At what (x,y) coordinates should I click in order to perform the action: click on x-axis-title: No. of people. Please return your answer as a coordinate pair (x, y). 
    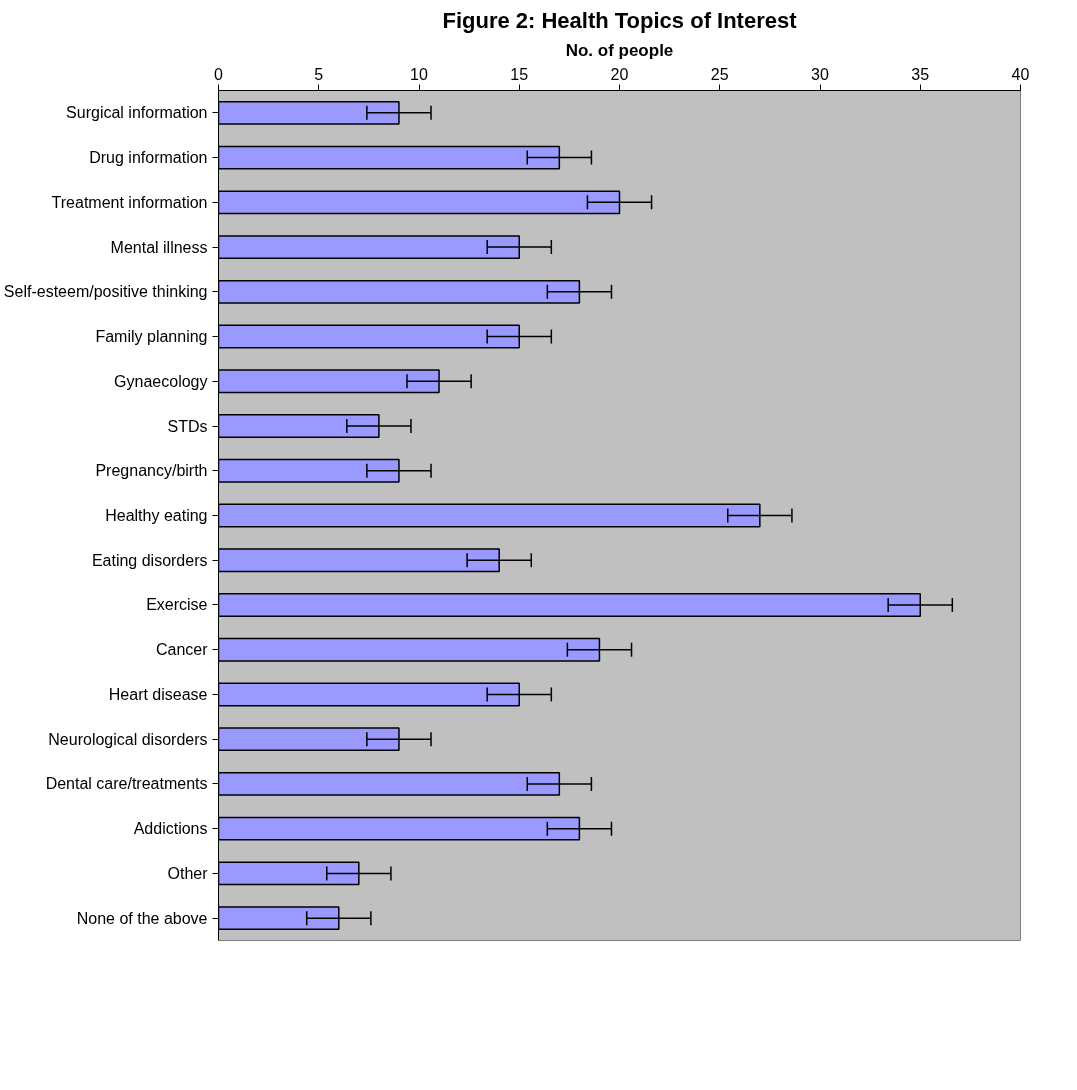
    Looking at the image, I should click on (619, 50).